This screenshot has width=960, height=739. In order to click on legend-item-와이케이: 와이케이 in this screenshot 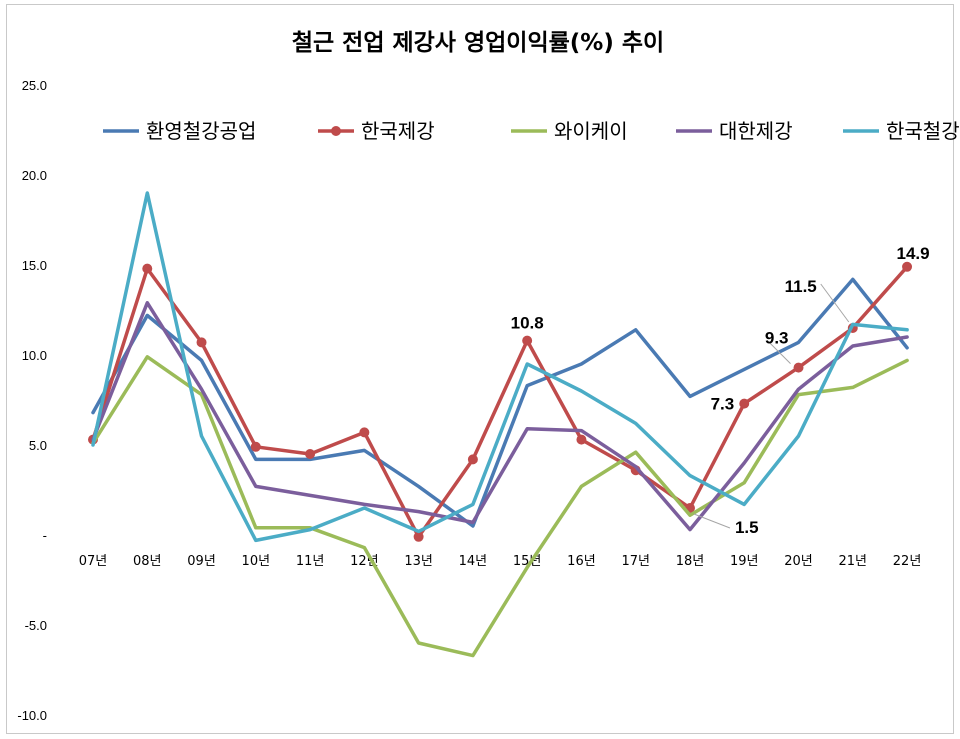, I will do `click(569, 131)`.